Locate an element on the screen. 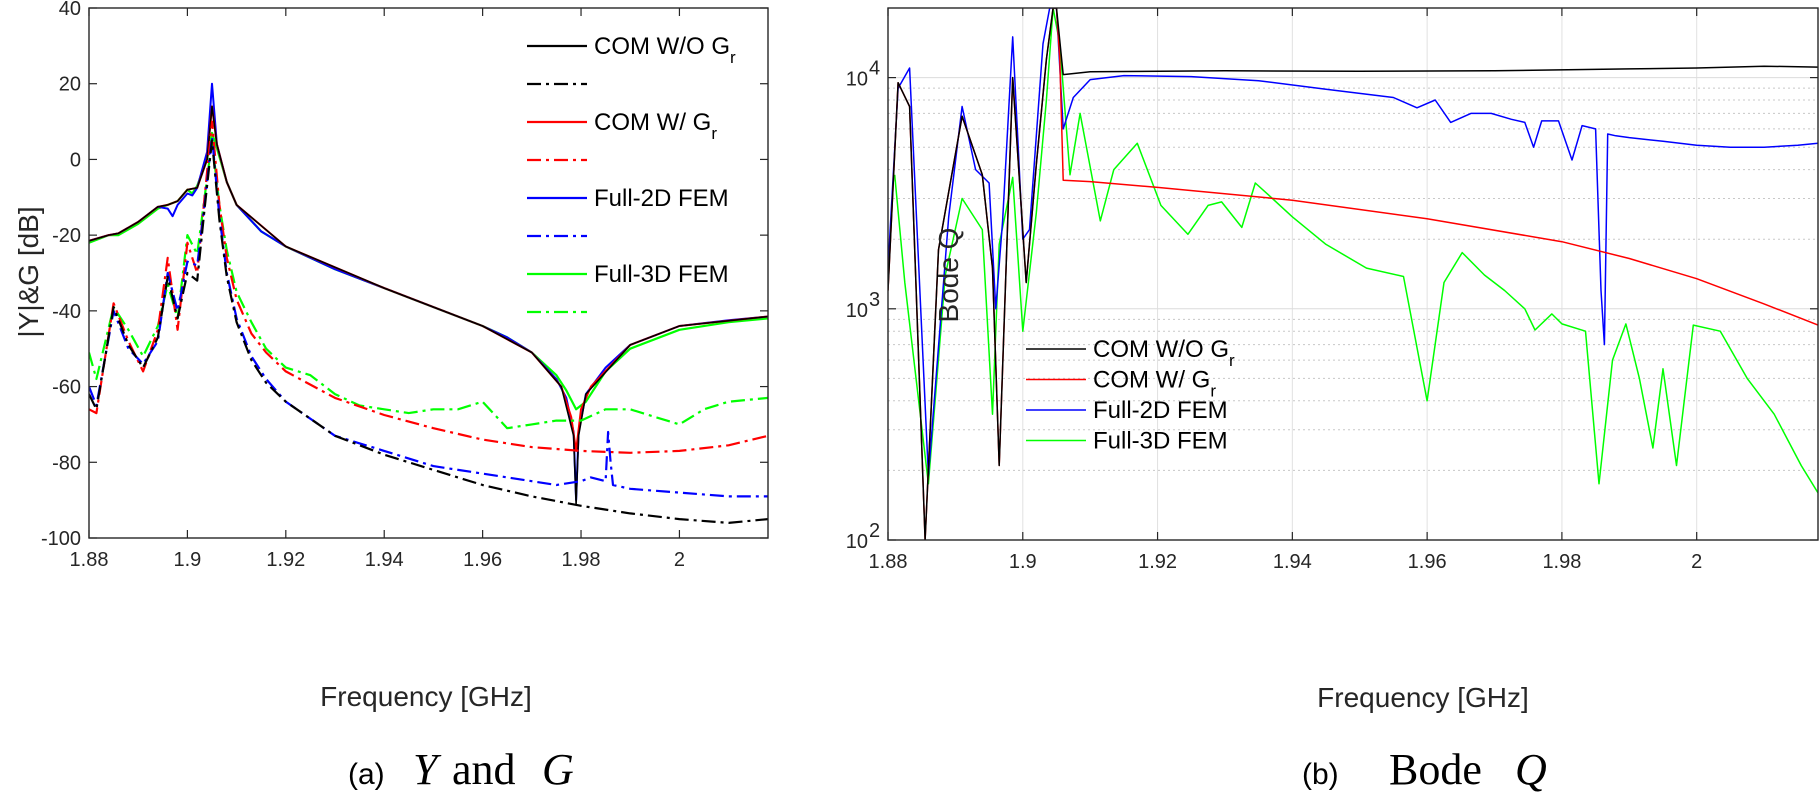 This screenshot has width=1820, height=802. legend-label-subscript-a-0: r is located at coordinates (733, 57).